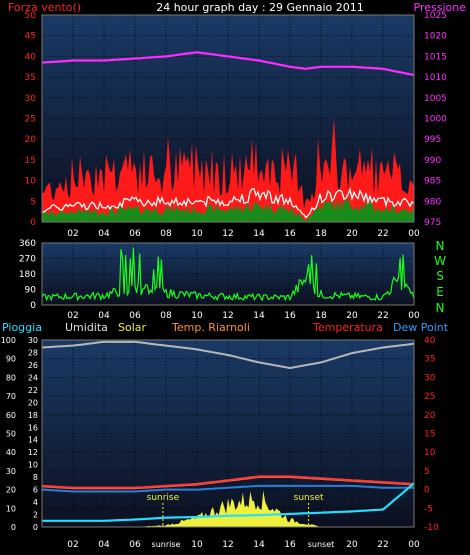 Image resolution: width=470 pixels, height=555 pixels. Describe the element at coordinates (427, 491) in the screenshot. I see `temperature-tick-label: 0` at that location.